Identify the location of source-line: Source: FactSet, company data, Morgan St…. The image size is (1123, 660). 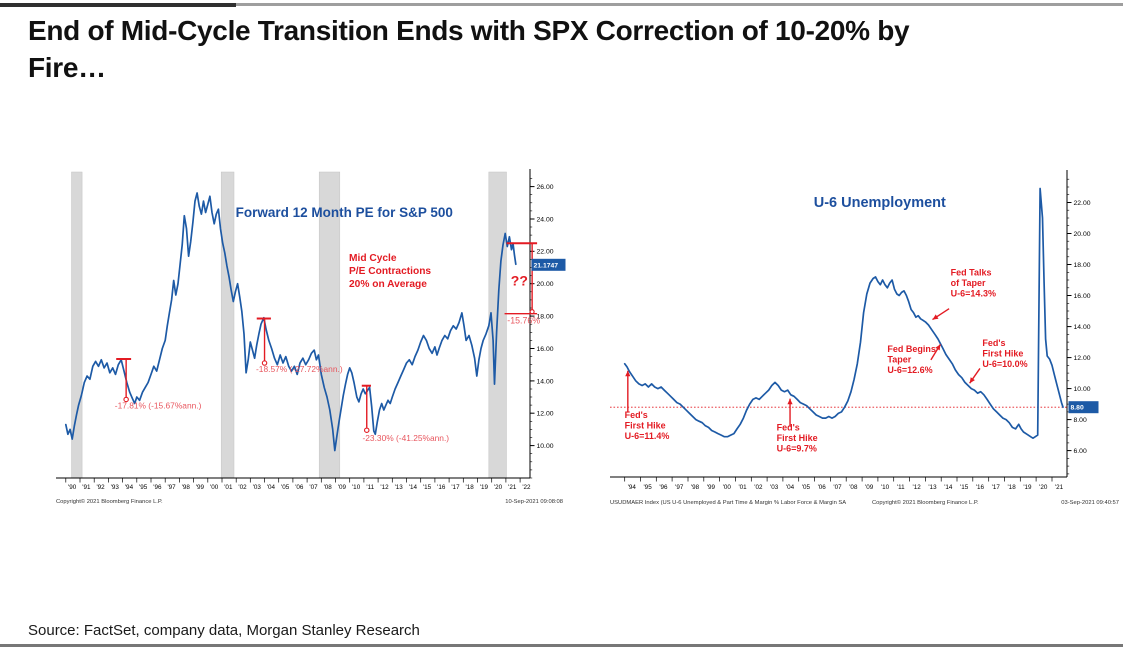
(224, 630).